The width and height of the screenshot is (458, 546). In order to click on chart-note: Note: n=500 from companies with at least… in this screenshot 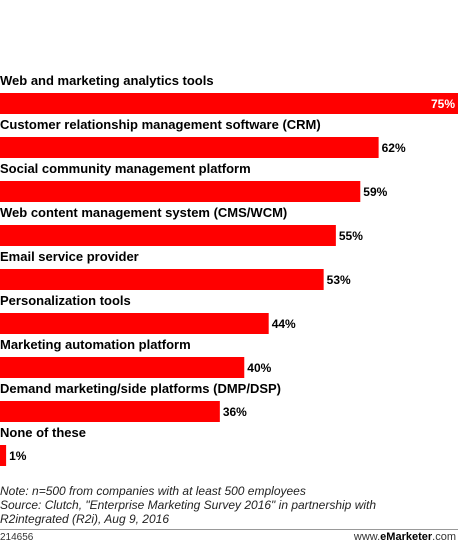, I will do `click(153, 491)`.